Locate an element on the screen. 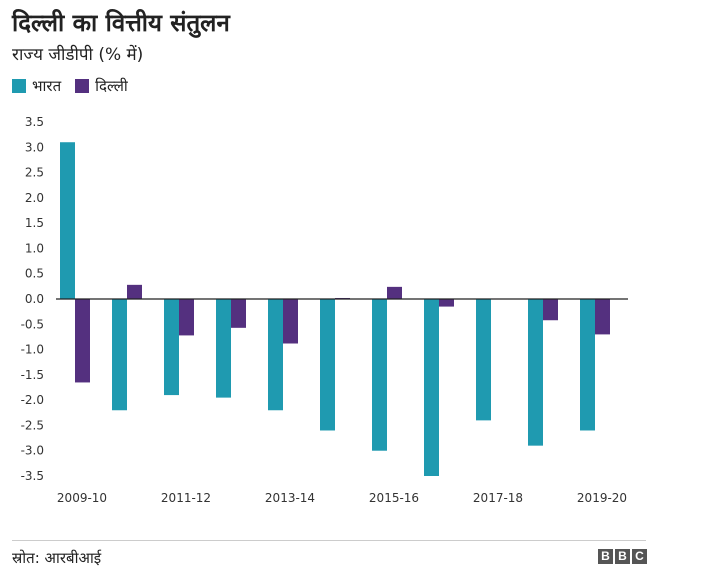 This screenshot has height=585, width=720. y-tick-label: 0.5 is located at coordinates (34, 274).